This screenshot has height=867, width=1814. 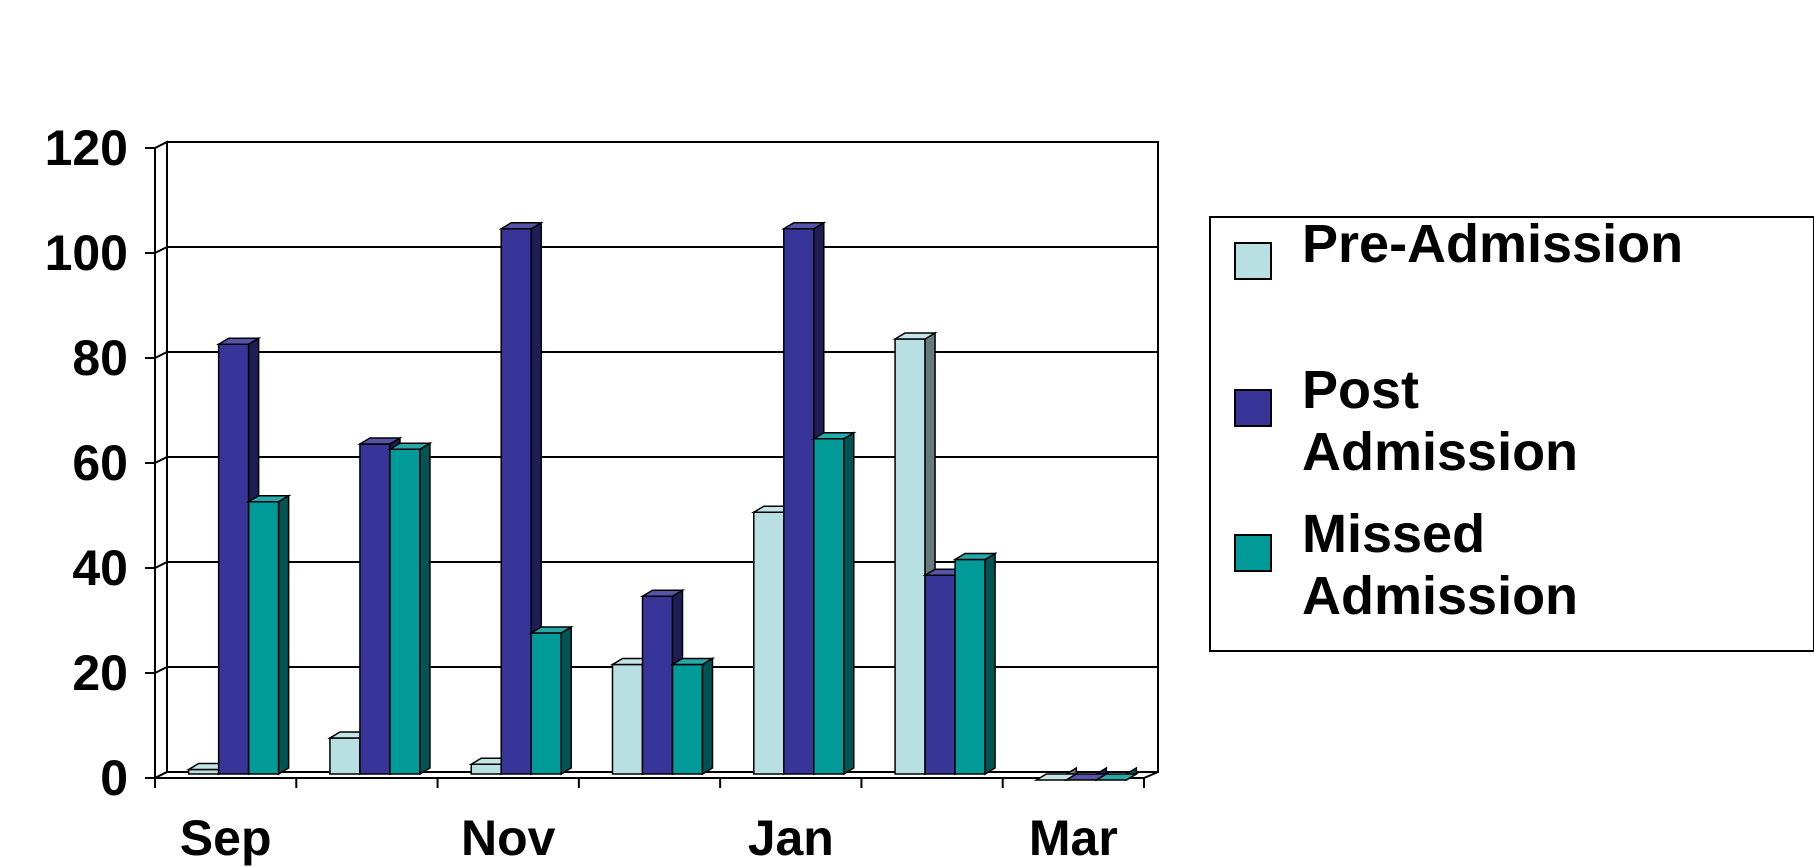 I want to click on y-tick-label: 60, so click(x=100, y=463).